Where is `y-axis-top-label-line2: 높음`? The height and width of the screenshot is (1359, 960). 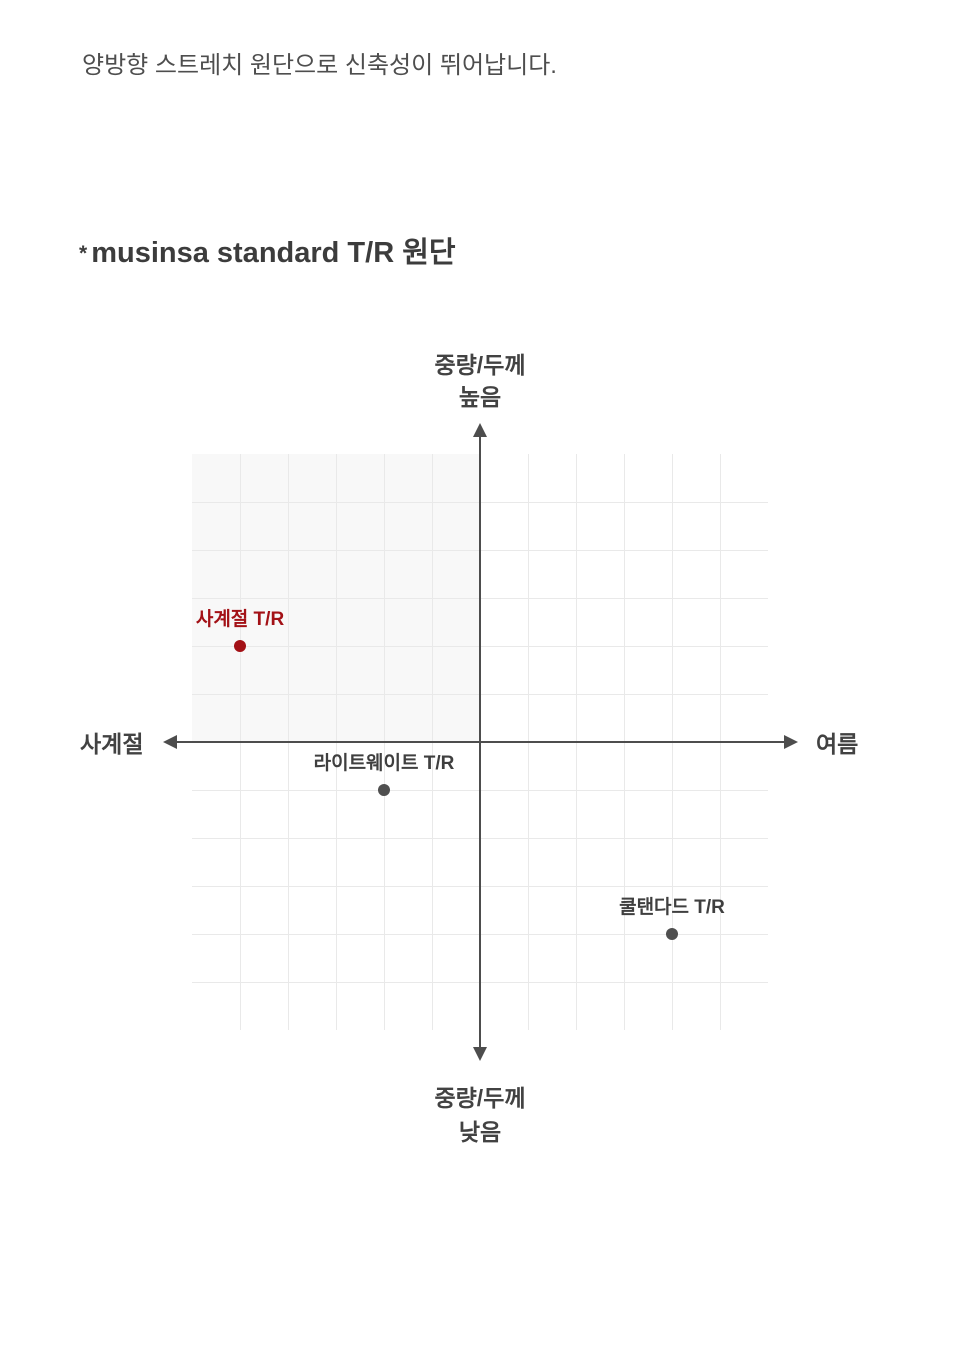 y-axis-top-label-line2: 높음 is located at coordinates (480, 397).